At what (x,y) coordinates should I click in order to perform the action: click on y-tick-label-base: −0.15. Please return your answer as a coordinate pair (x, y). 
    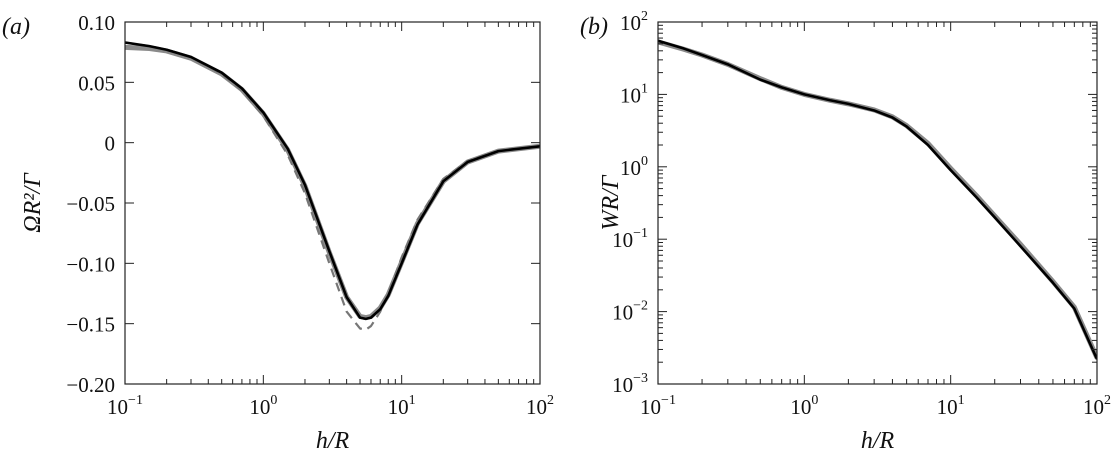
    Looking at the image, I should click on (90, 325).